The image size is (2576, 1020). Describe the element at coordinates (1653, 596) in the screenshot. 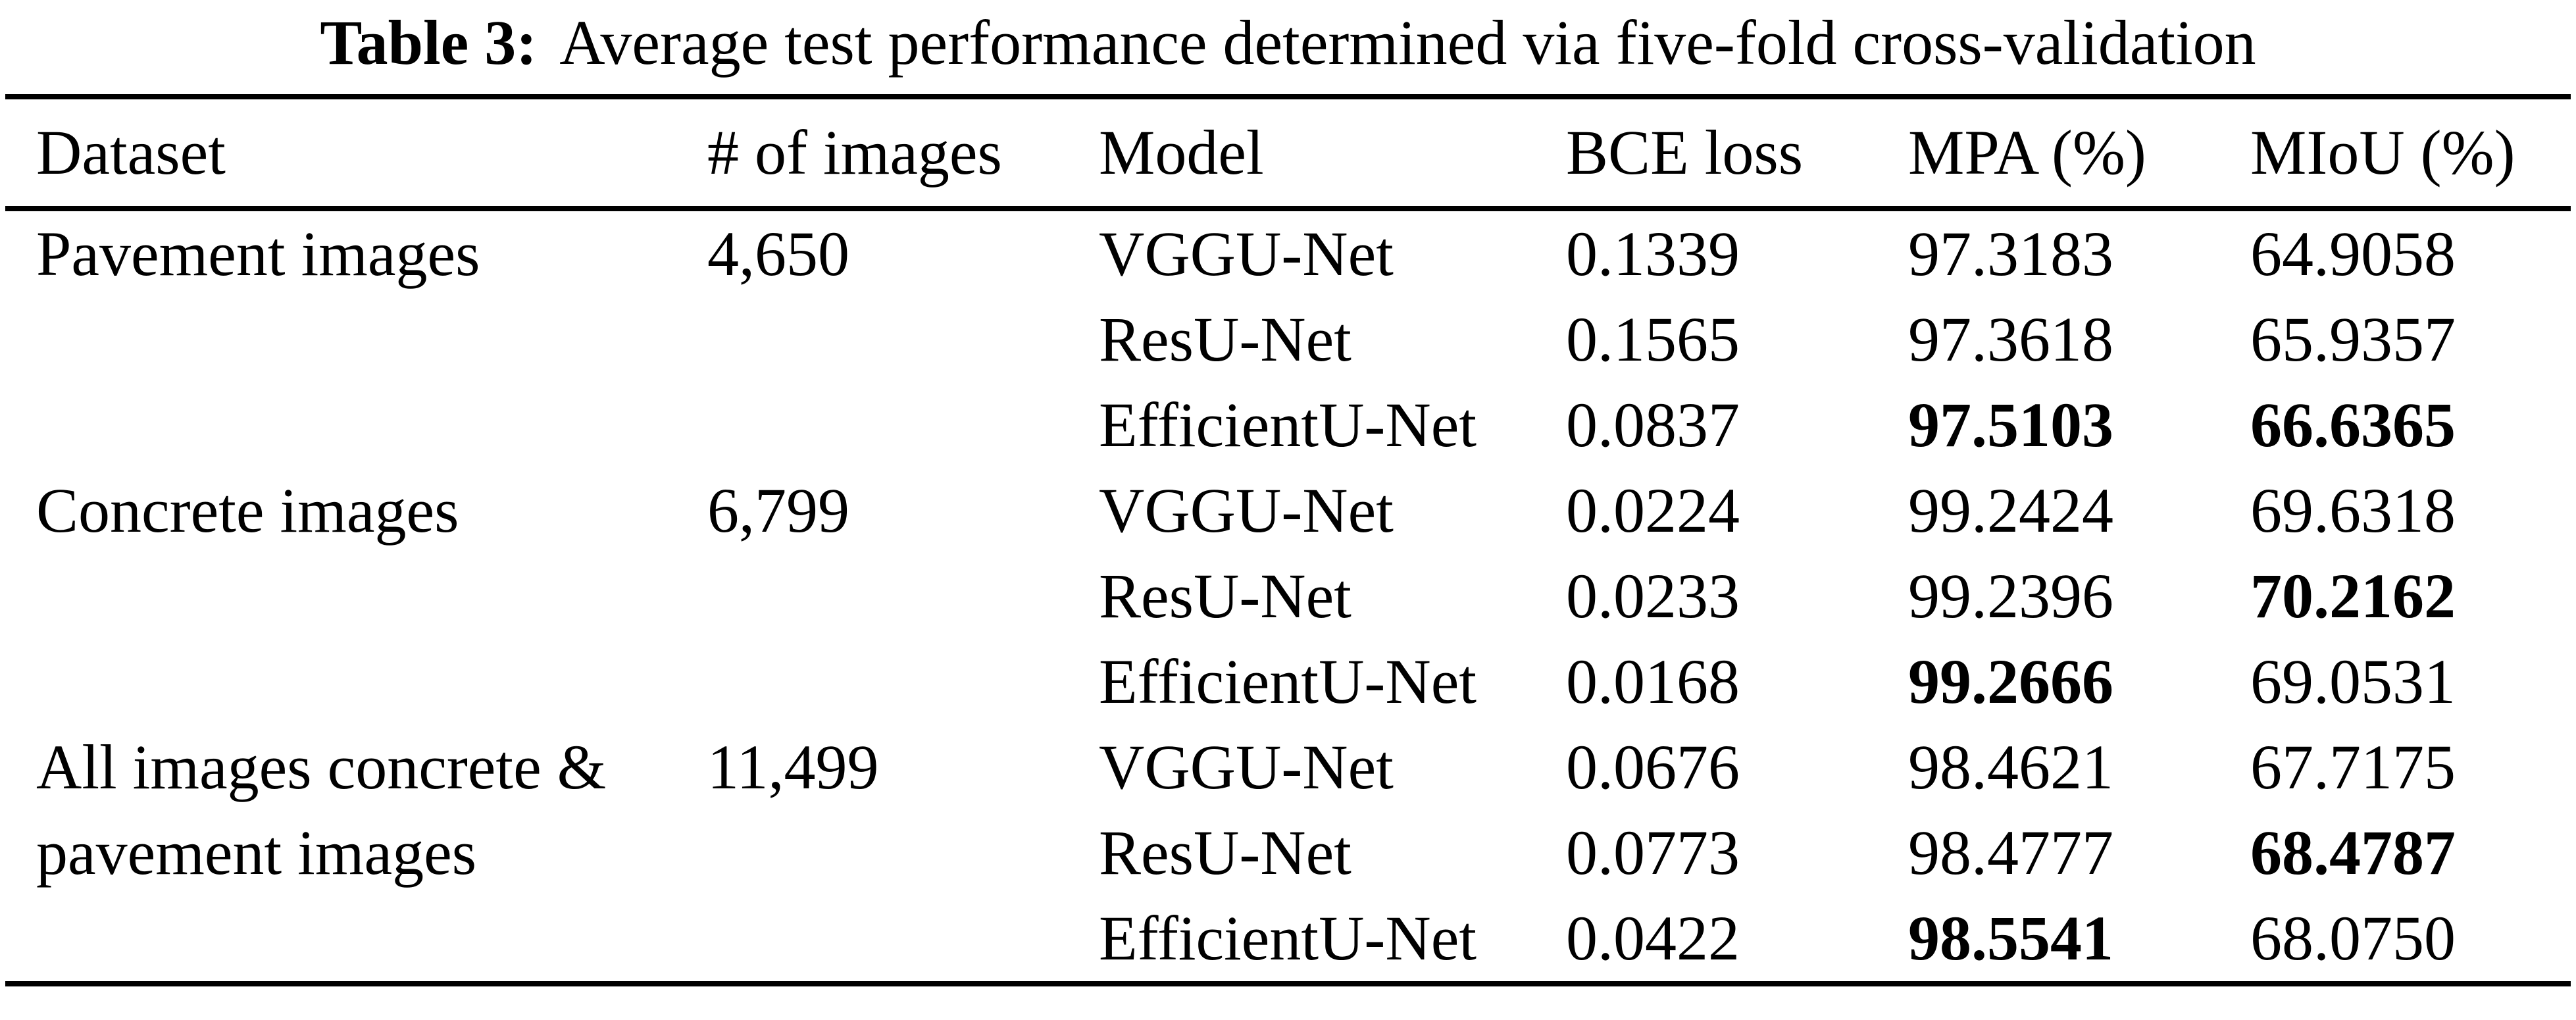

I see `bce-loss-cell: 0.0233` at that location.